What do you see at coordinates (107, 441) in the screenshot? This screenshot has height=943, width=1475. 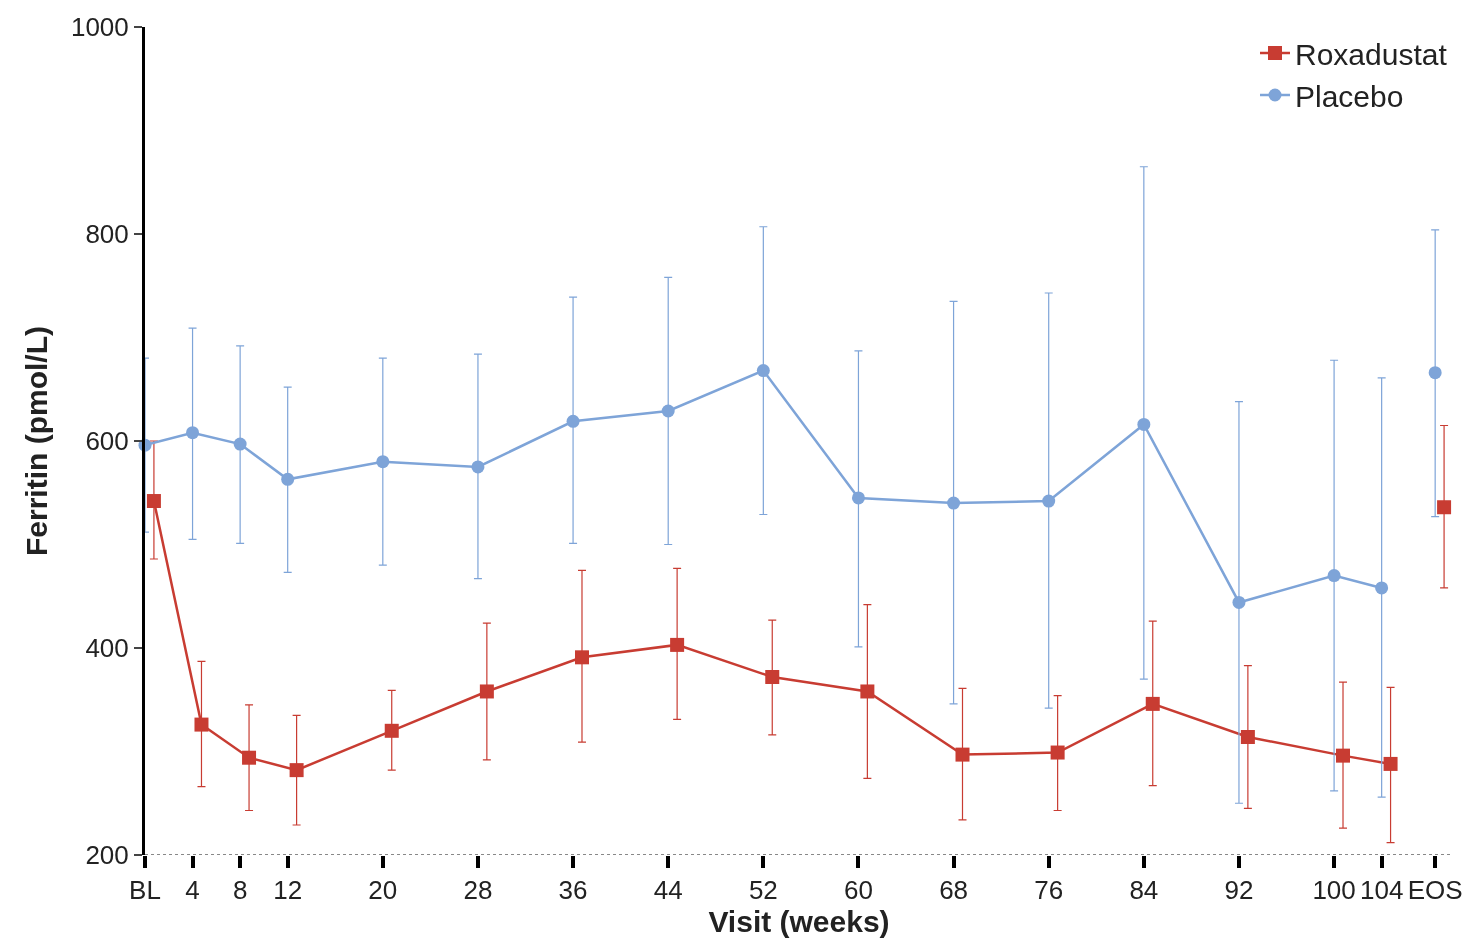 I see `y-tick-label: 600` at bounding box center [107, 441].